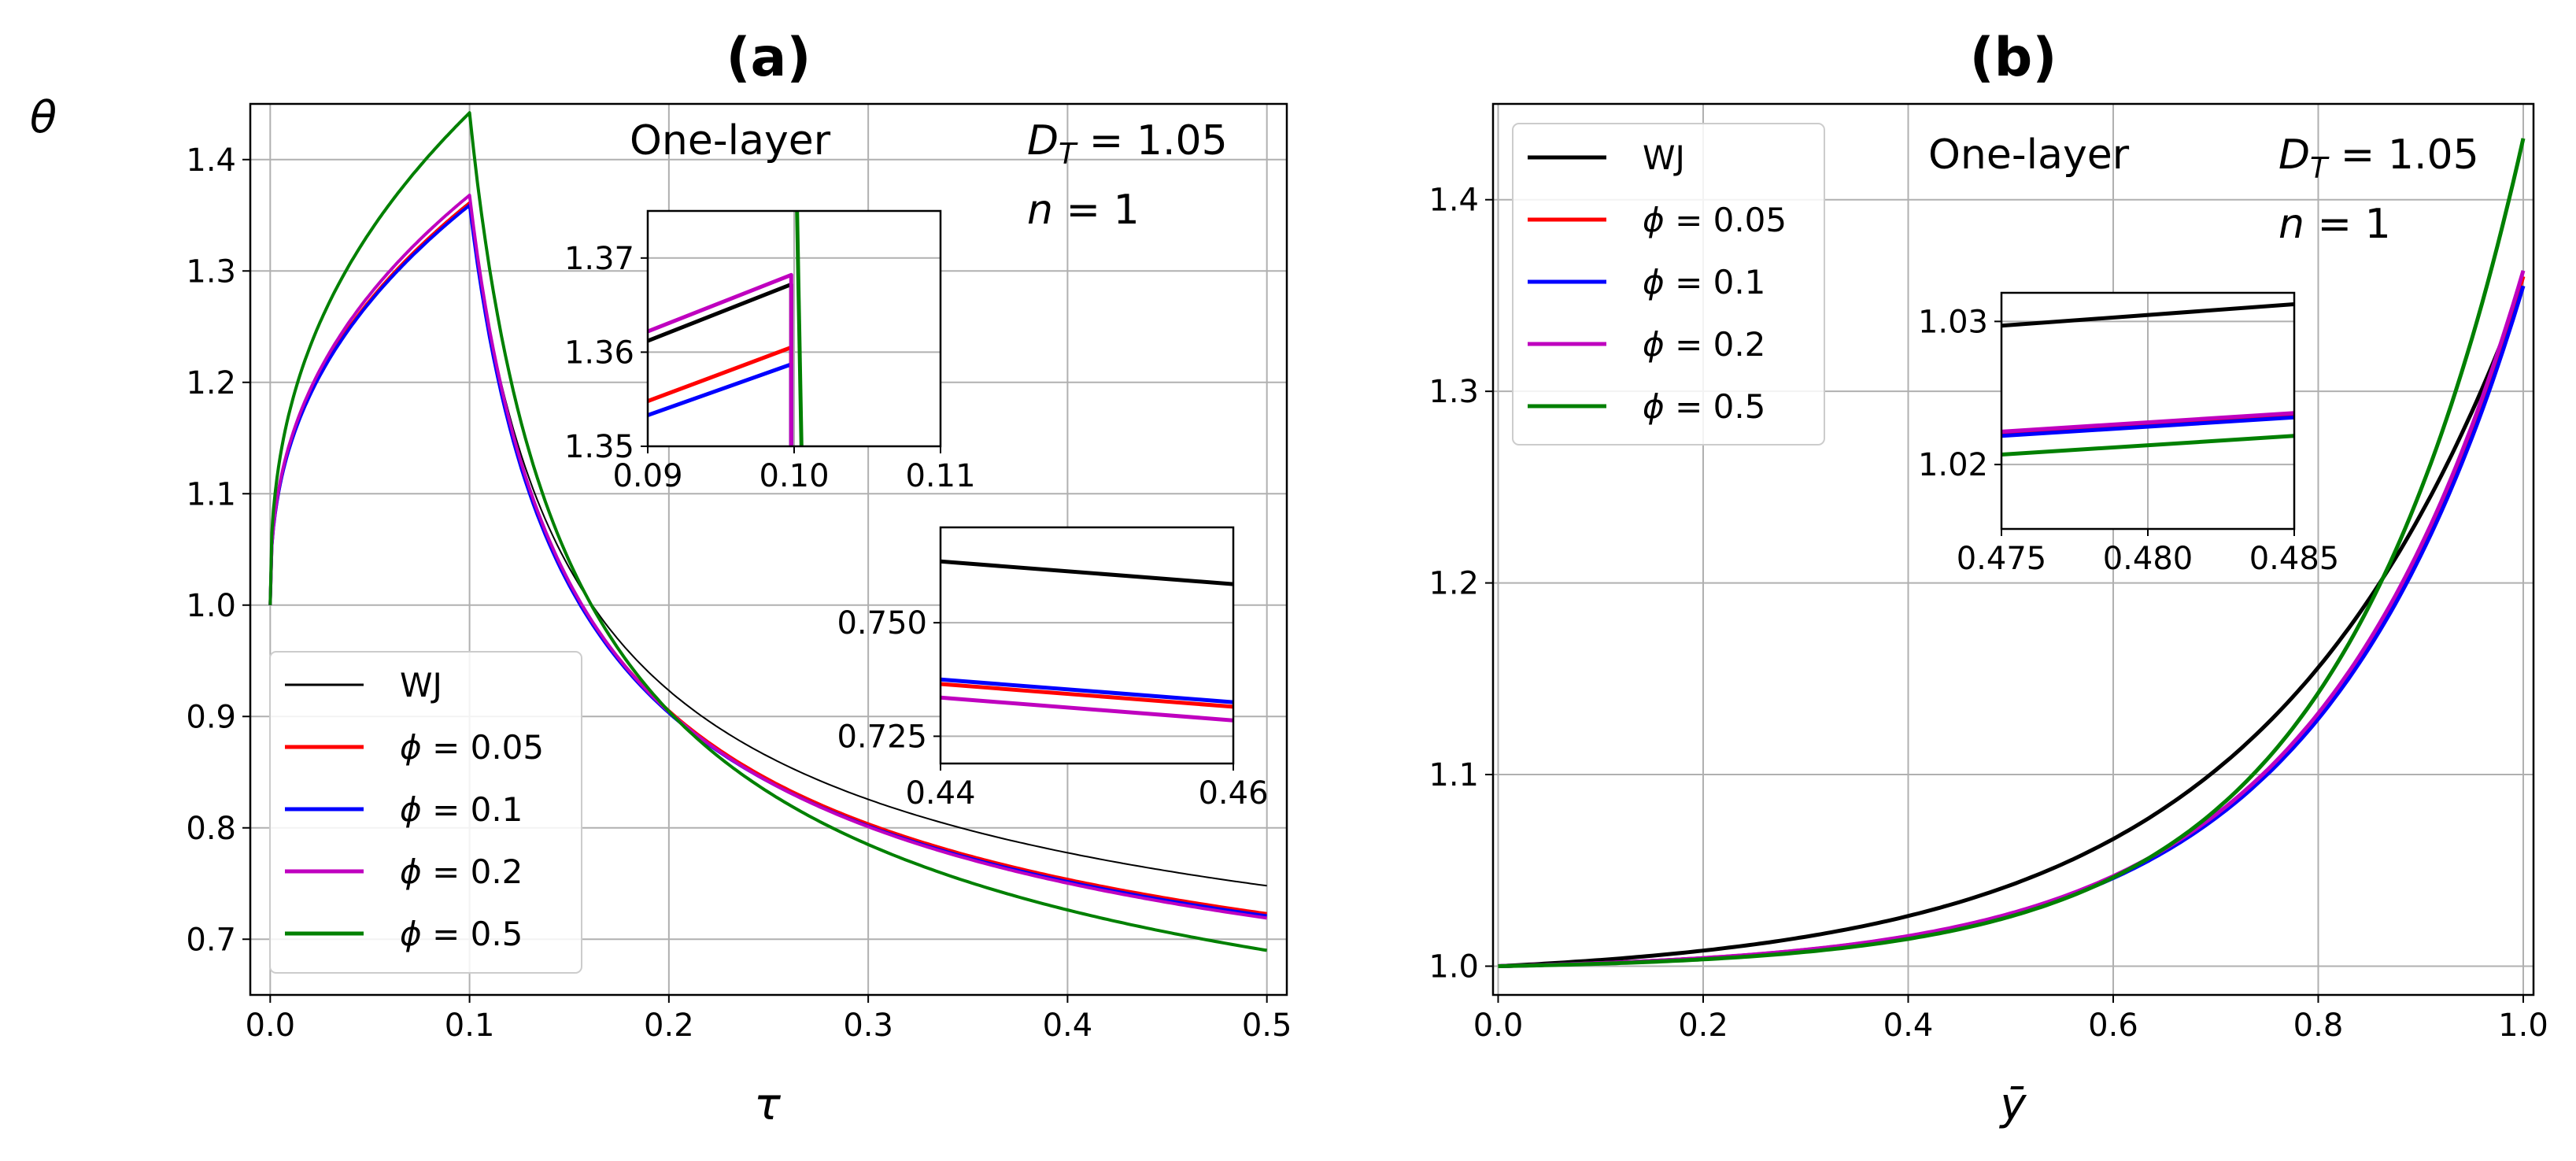 The height and width of the screenshot is (1161, 2576). Describe the element at coordinates (767, 1104) in the screenshot. I see `a-xlabel: τ` at that location.